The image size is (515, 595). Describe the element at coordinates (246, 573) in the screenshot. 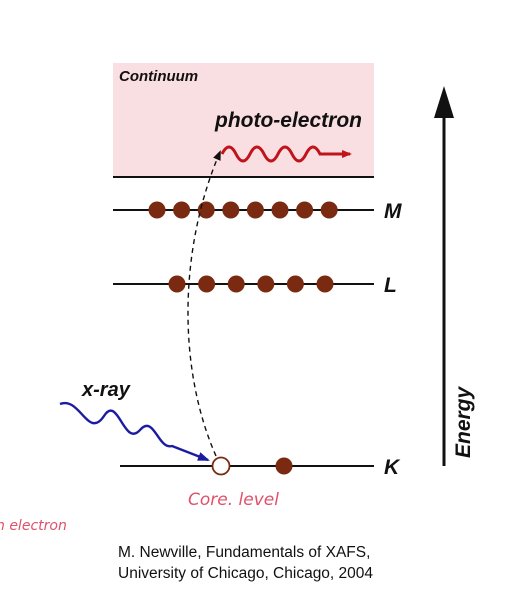

I see `citation-line-2: University of Chicago, Chicago, 2004` at that location.